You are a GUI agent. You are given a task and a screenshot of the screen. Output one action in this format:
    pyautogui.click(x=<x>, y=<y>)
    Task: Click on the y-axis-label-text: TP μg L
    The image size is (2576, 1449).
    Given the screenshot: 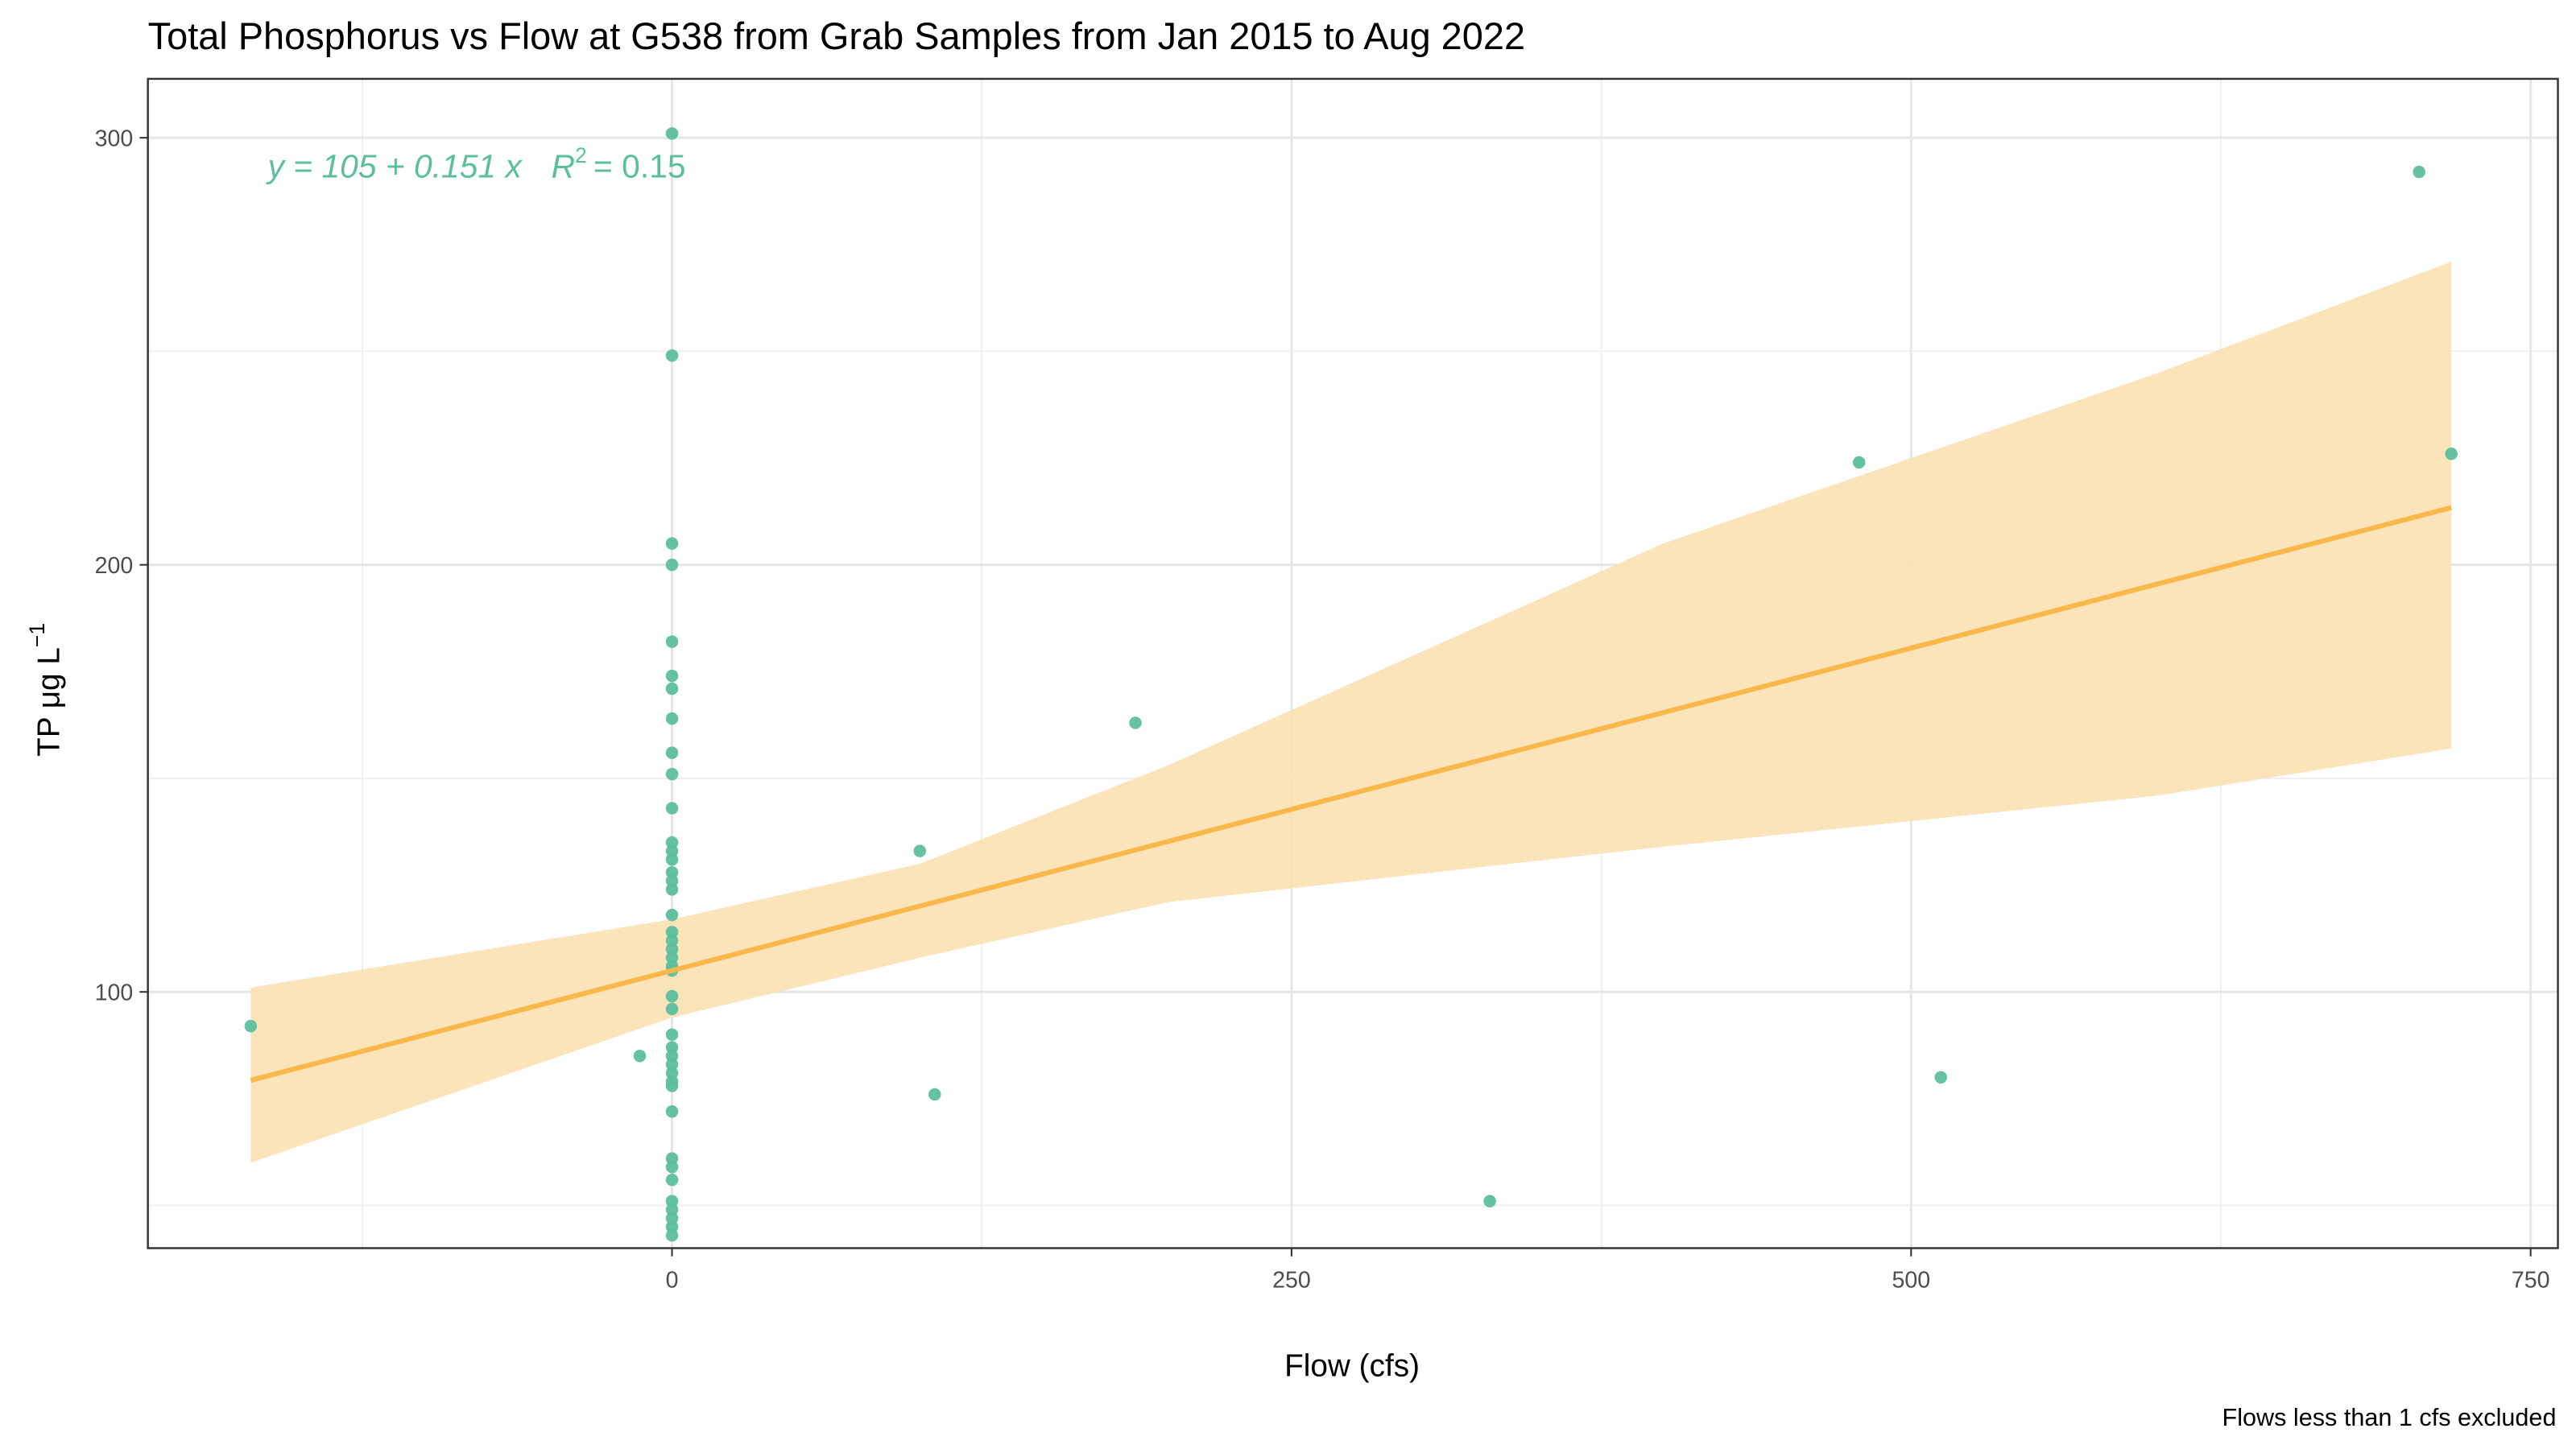 What is the action you would take?
    pyautogui.click(x=48, y=702)
    